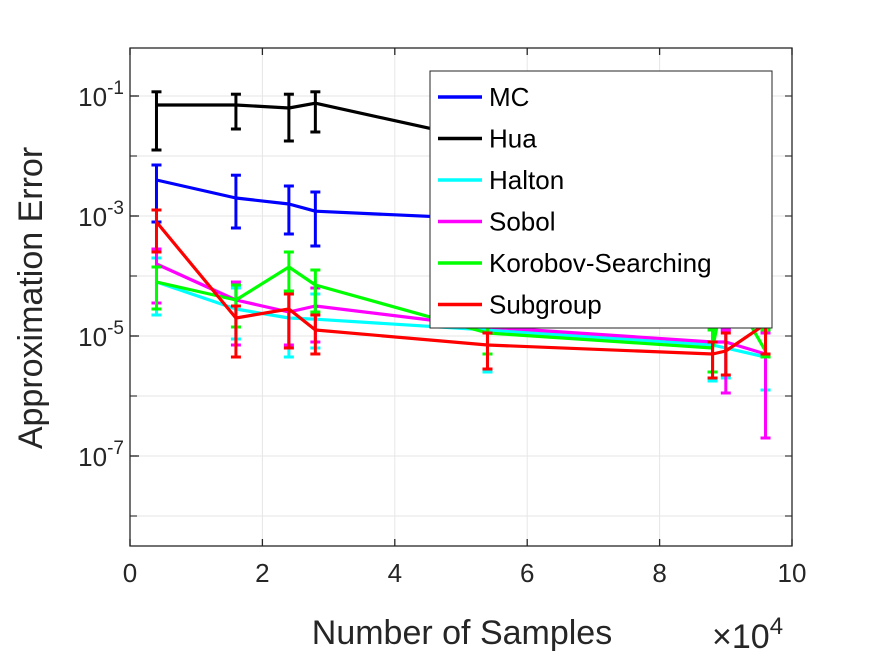 This screenshot has height=656, width=875. I want to click on x-tick-label: 6, so click(527, 573).